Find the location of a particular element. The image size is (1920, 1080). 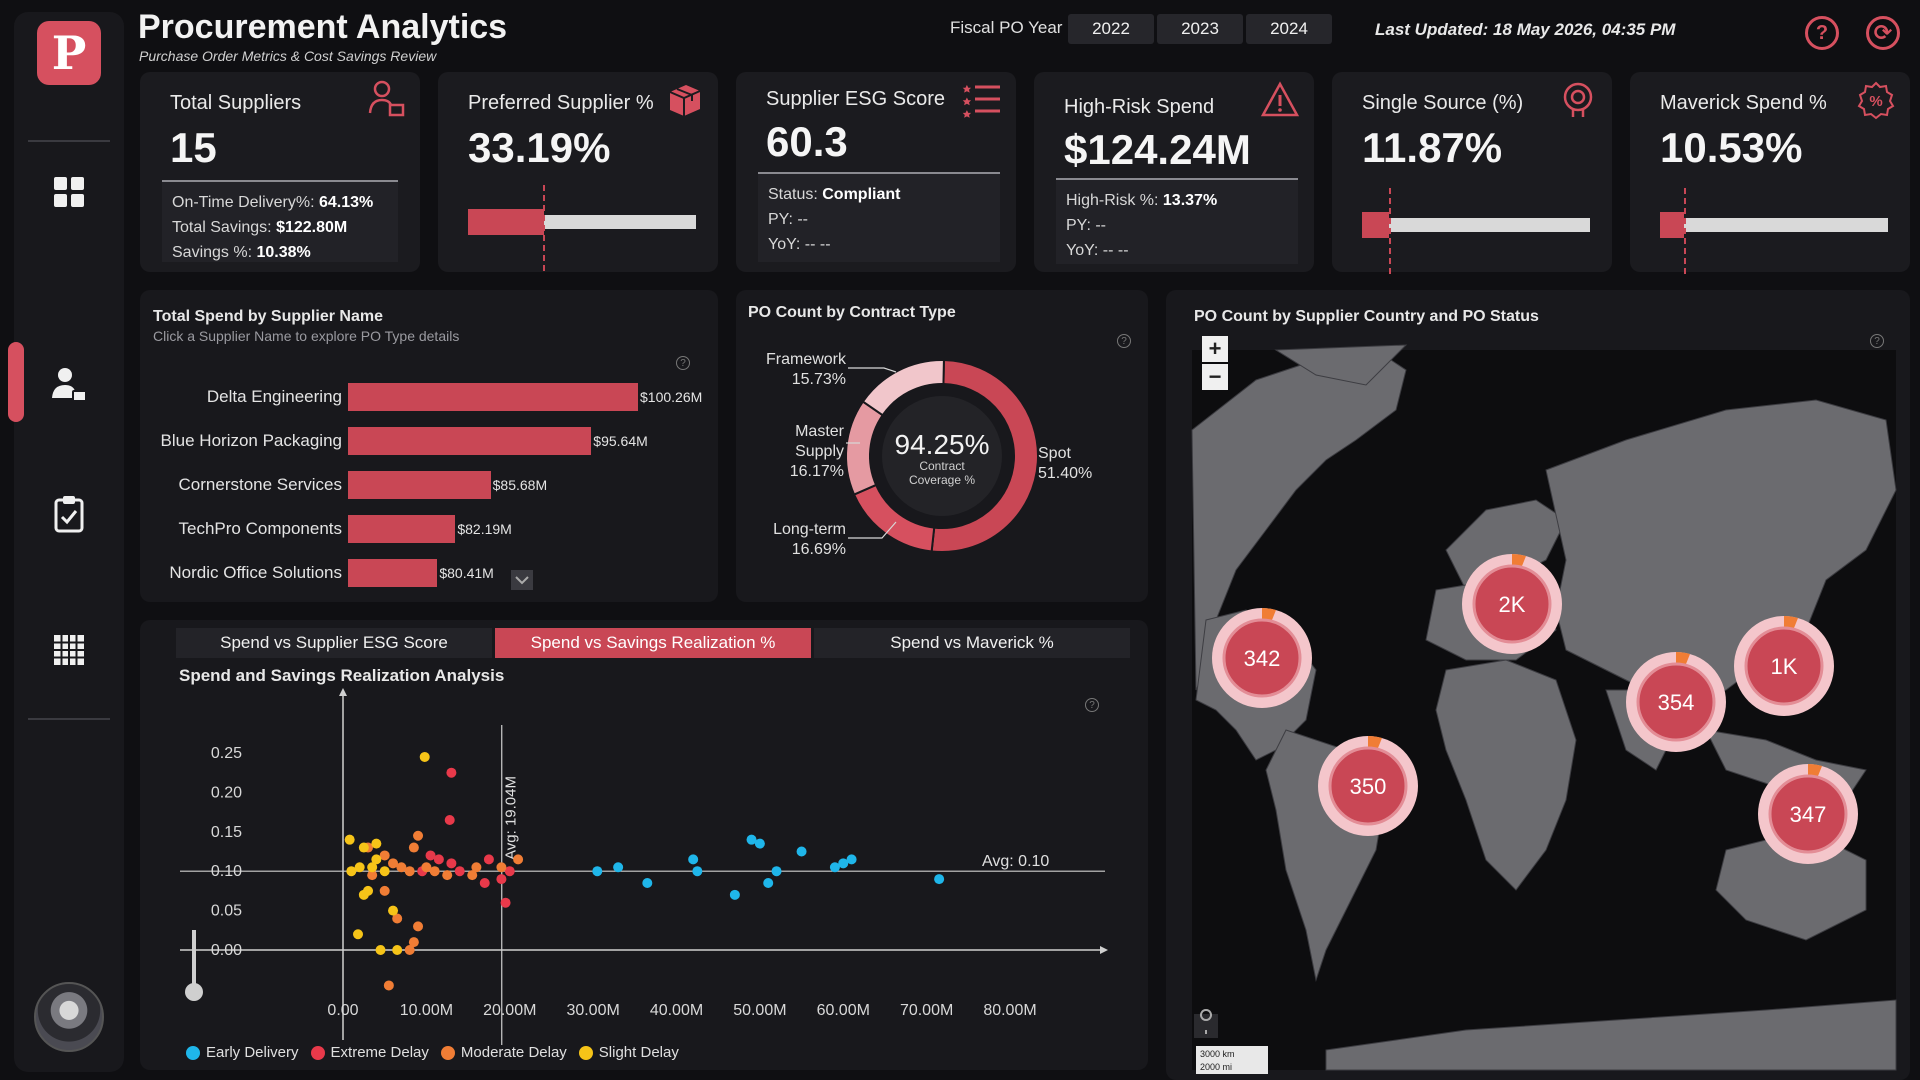

sidebar-item-suppliers is located at coordinates (69, 384).